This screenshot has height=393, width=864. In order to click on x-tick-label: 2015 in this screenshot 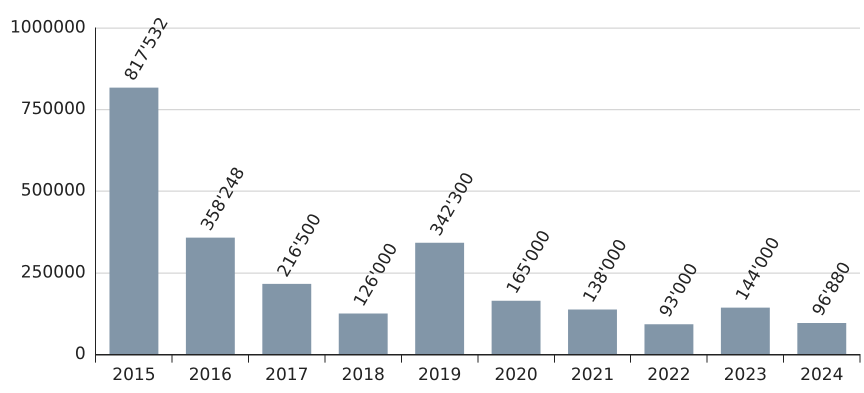, I will do `click(134, 375)`.